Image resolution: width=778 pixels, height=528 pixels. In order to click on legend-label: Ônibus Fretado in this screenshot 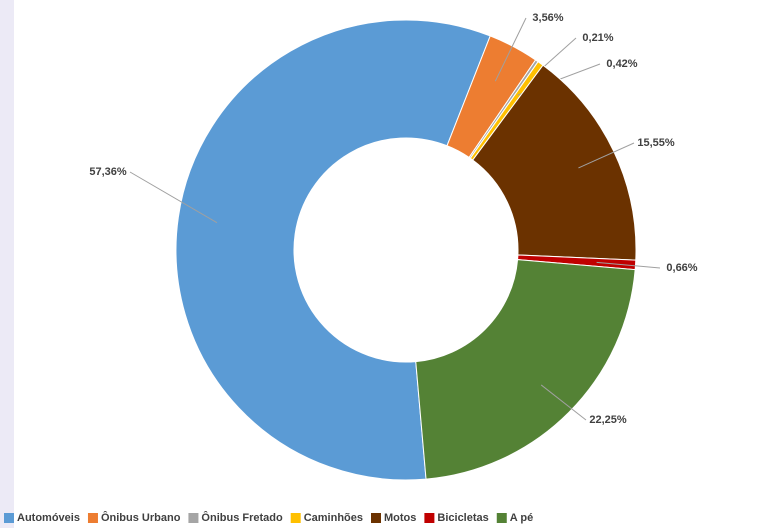, I will do `click(242, 517)`.